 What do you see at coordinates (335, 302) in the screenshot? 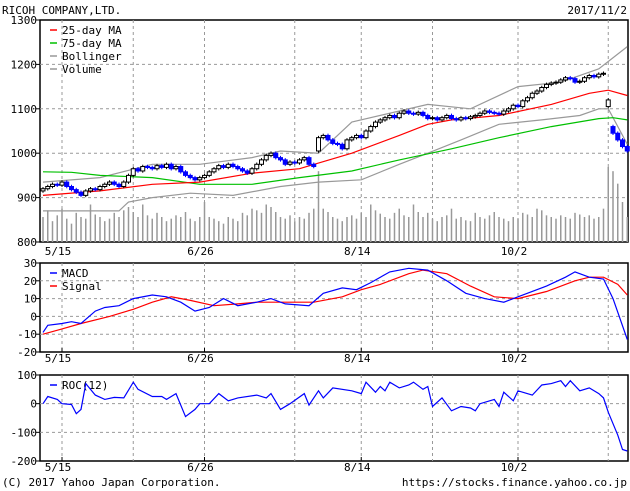
I see `signal-line` at bounding box center [335, 302].